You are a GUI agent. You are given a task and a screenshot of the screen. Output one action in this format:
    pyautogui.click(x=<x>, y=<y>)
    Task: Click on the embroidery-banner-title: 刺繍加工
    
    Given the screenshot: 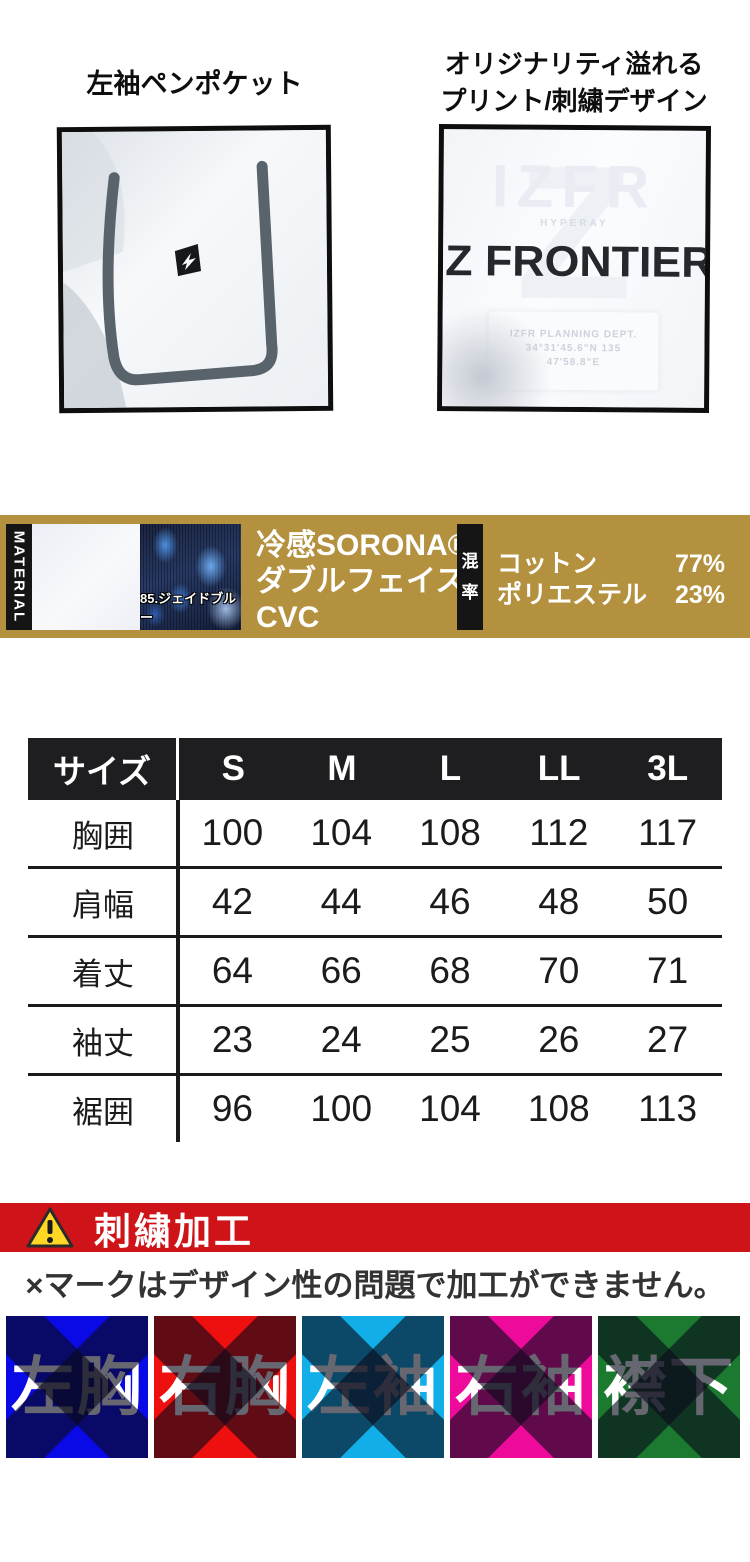 What is the action you would take?
    pyautogui.click(x=174, y=1231)
    